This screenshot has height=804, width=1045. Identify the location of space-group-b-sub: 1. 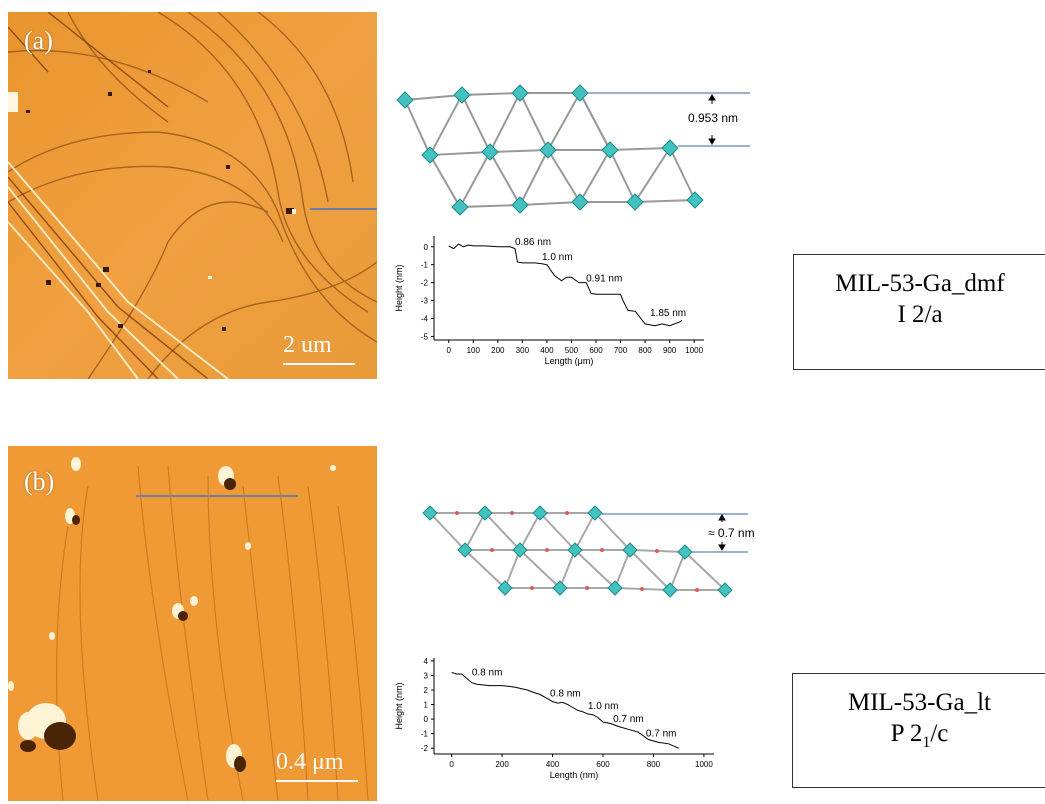
(926, 743).